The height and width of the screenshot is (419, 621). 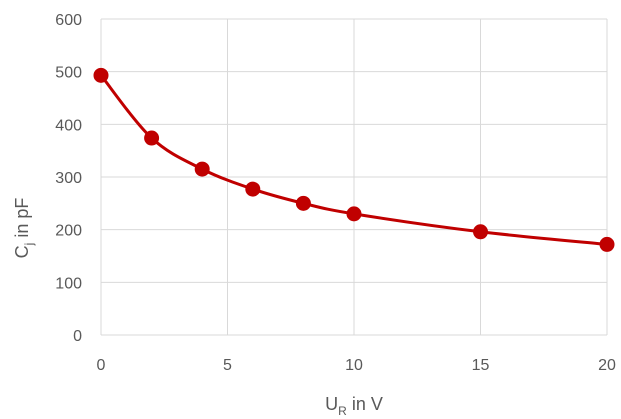 I want to click on y-axis-tick-labels: 0 100 200 300 400 500 600, so click(x=68, y=178).